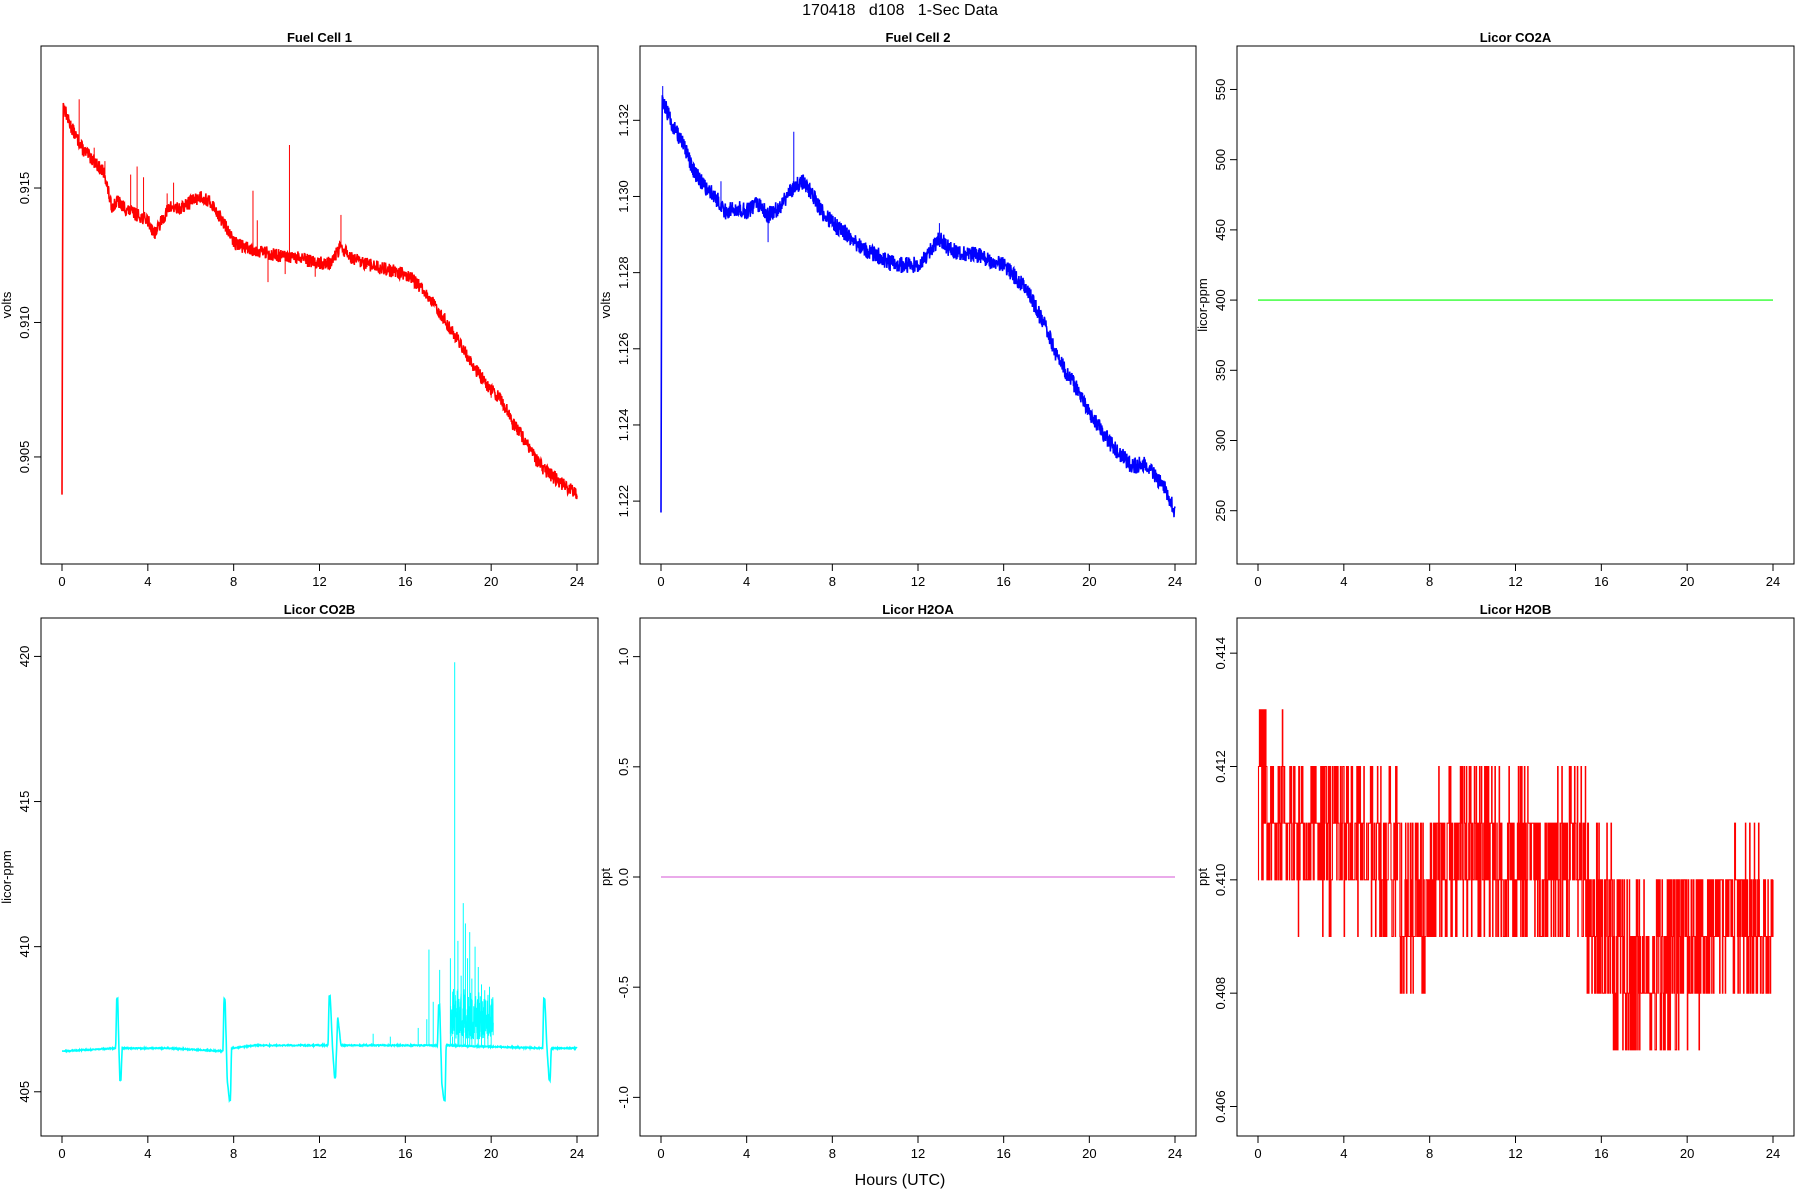  What do you see at coordinates (1220, 511) in the screenshot?
I see `y-tick-label: 250` at bounding box center [1220, 511].